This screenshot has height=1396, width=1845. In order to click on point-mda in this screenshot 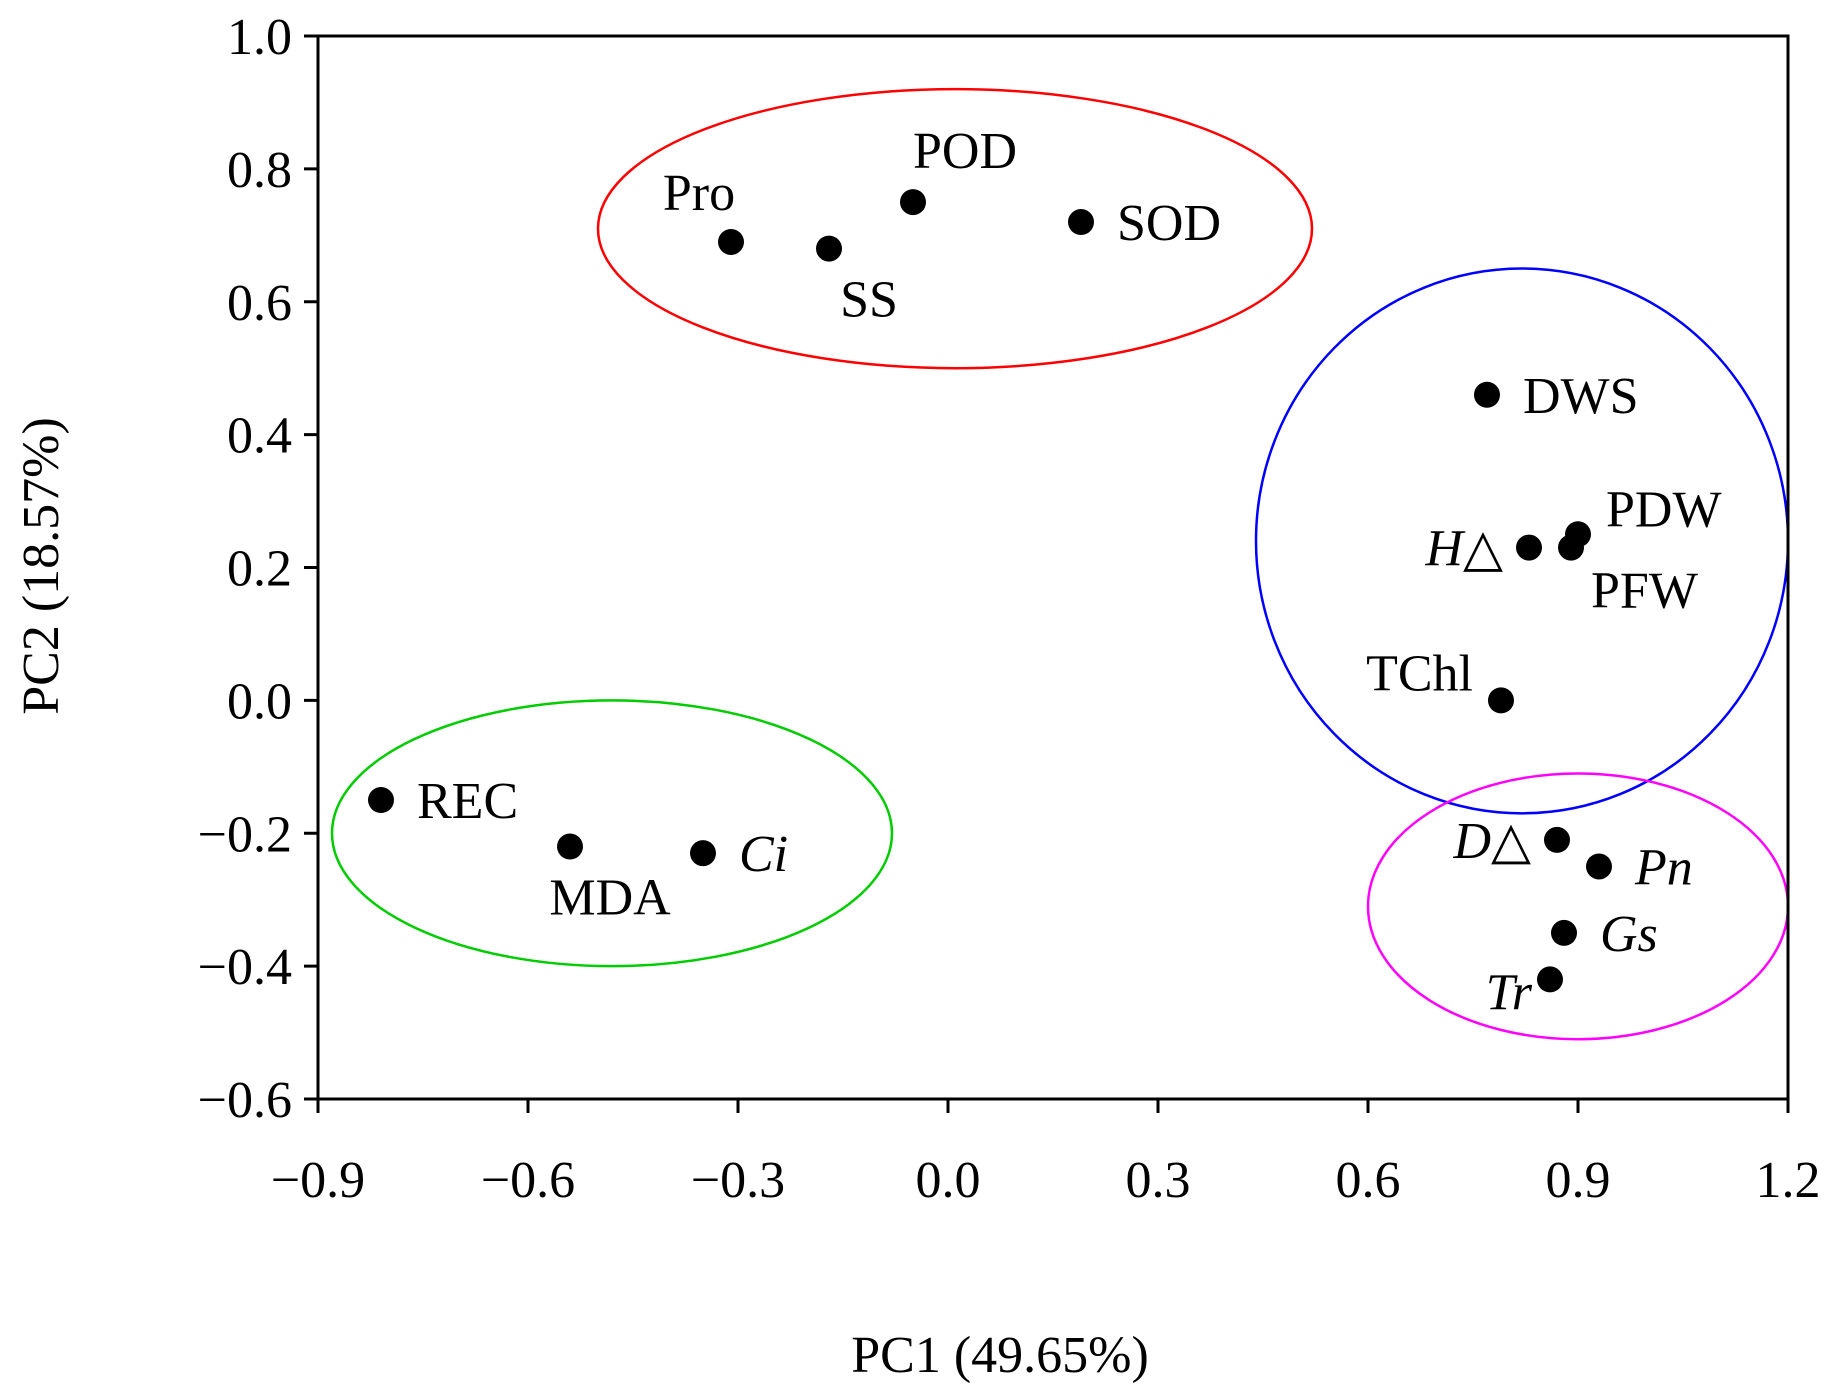, I will do `click(570, 846)`.